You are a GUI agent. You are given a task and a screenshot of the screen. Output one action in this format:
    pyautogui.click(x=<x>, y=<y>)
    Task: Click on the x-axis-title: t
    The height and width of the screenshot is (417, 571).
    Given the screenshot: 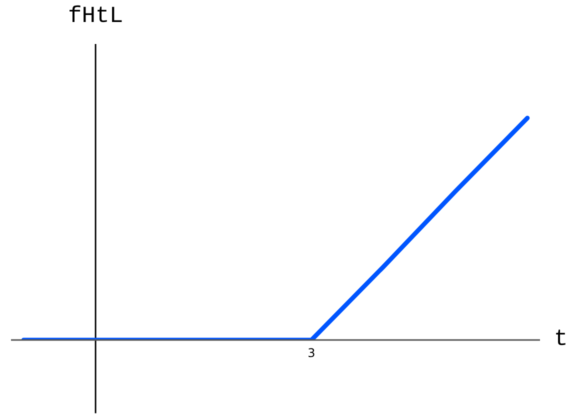 What is the action you would take?
    pyautogui.click(x=561, y=339)
    